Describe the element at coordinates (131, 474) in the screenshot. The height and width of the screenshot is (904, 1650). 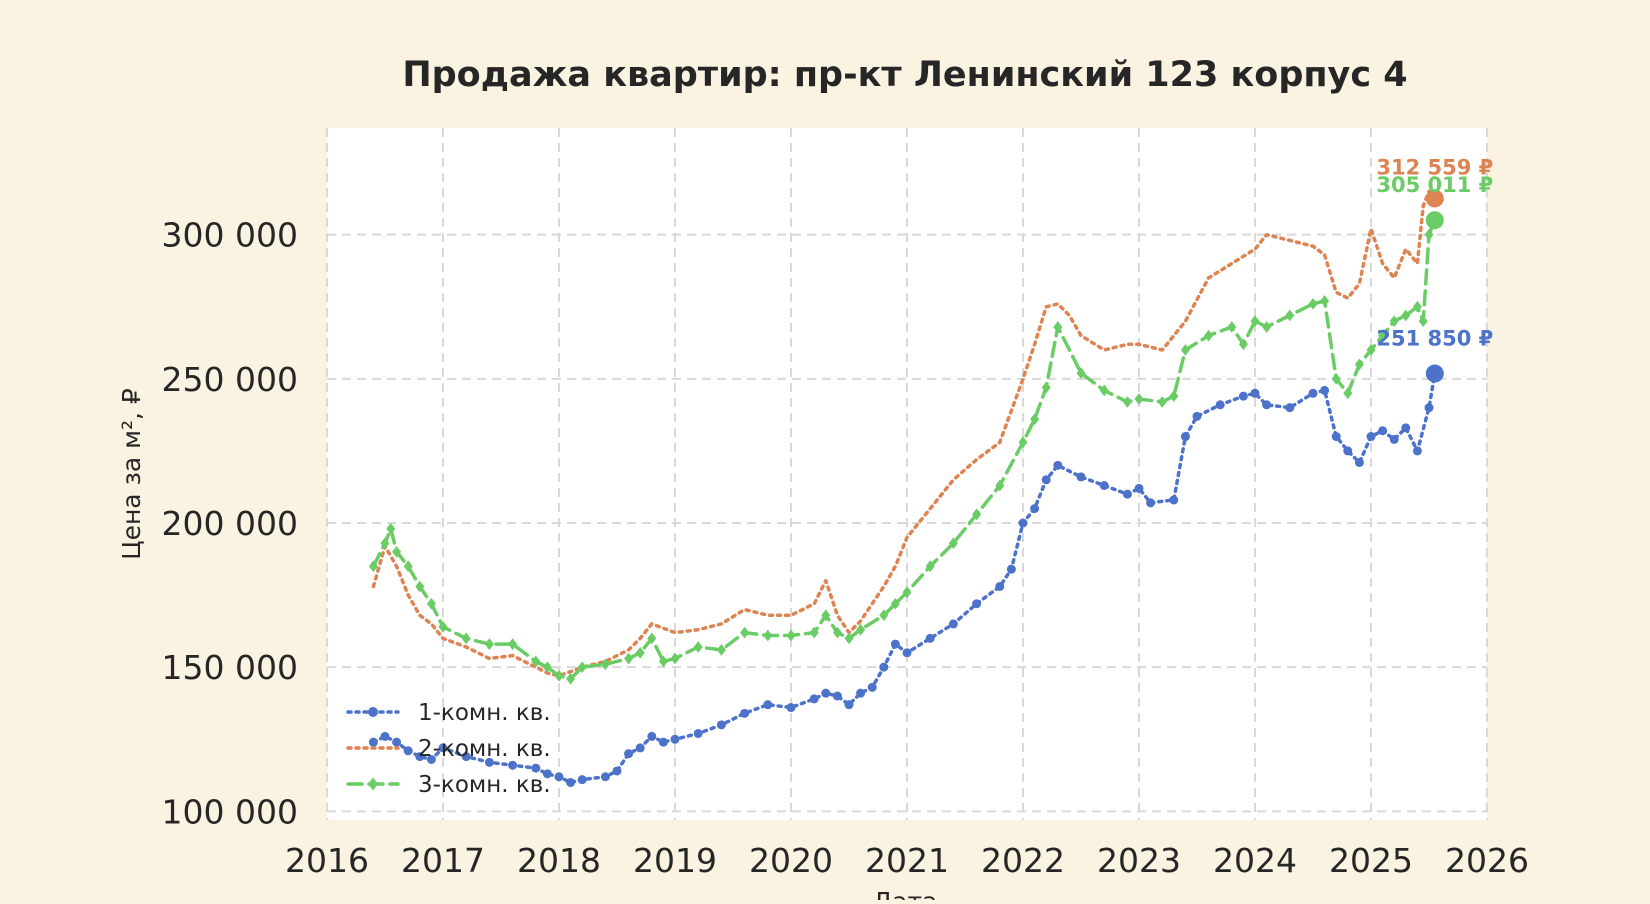
I see `y-axis-label: Цена за м², ₽` at that location.